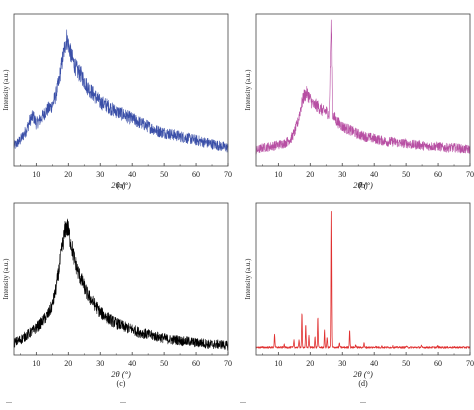  Describe the element at coordinates (121, 383) in the screenshot. I see `panel-label-c: (c)` at that location.